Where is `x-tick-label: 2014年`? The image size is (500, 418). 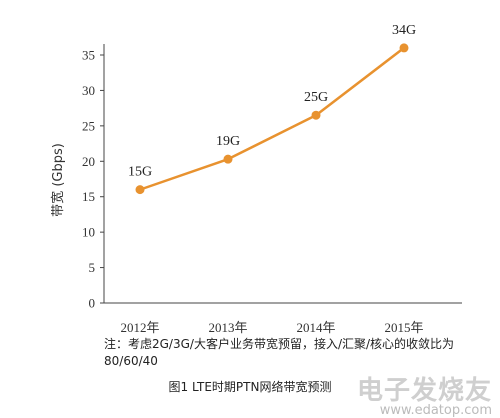
x-tick-label: 2014年 is located at coordinates (315, 327).